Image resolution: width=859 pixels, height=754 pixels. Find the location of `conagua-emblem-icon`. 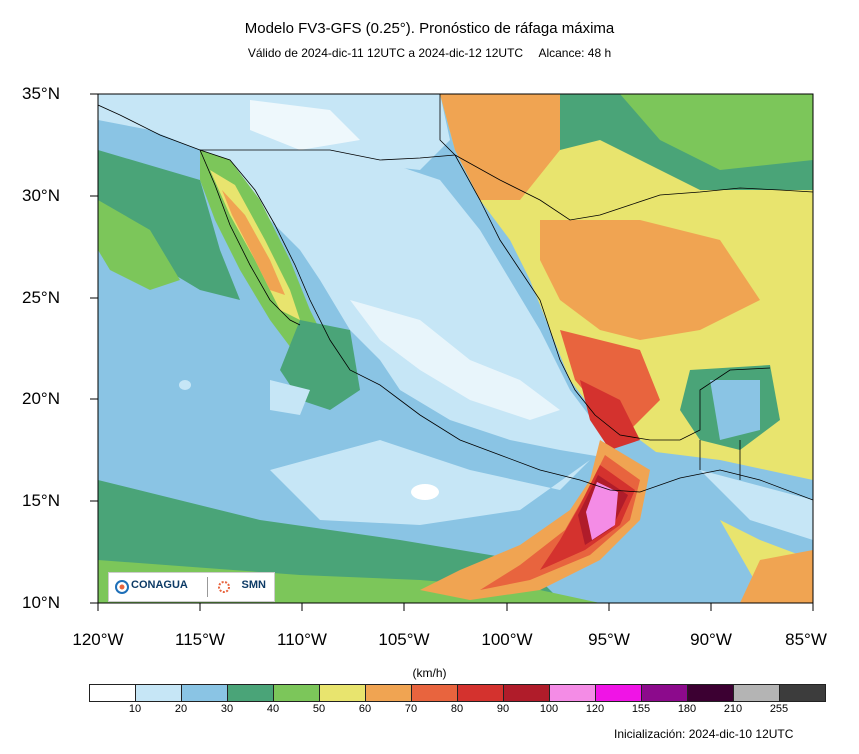

conagua-emblem-icon is located at coordinates (122, 587).